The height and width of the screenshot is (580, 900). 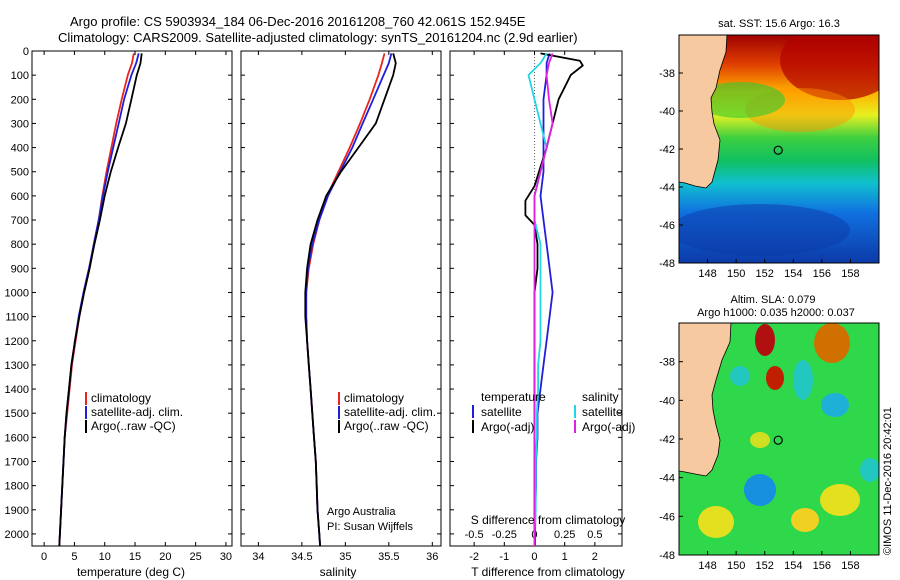 What do you see at coordinates (564, 535) in the screenshot?
I see `s-tick-label: 0.25` at bounding box center [564, 535].